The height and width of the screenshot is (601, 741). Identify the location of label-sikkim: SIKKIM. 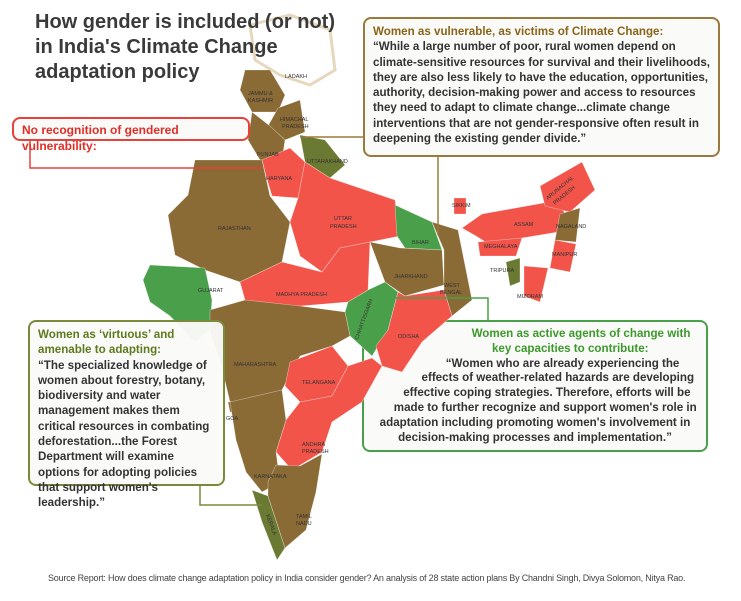
(461, 206).